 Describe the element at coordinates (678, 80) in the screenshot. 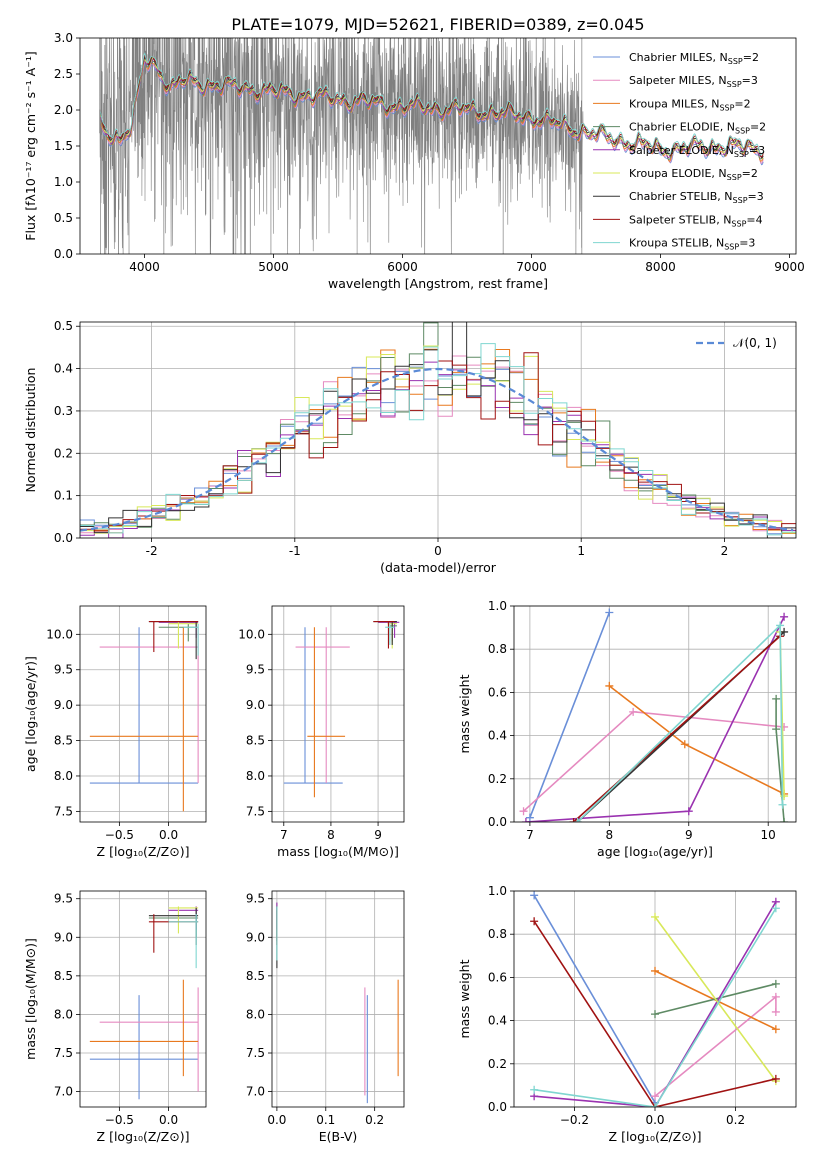

I see `legend-entry-name: Salpeter MILES, N` at that location.